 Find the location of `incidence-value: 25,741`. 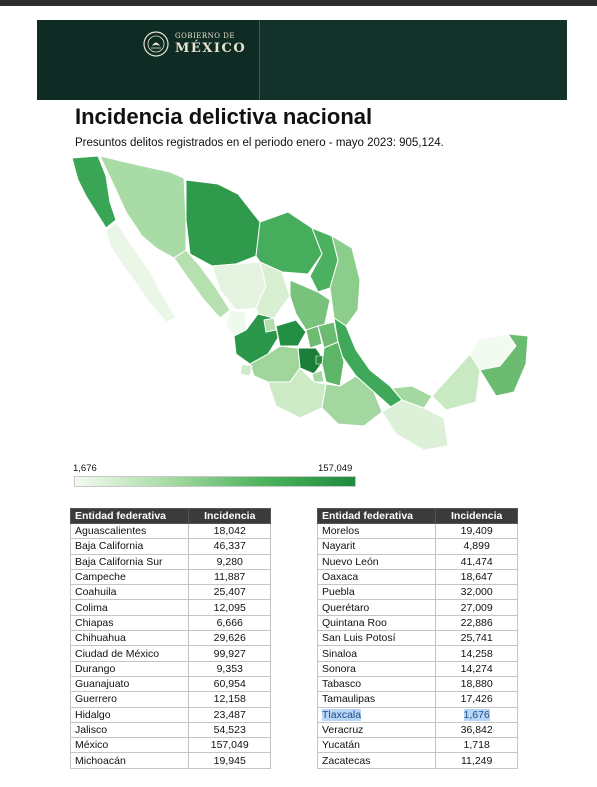

incidence-value: 25,741 is located at coordinates (476, 638).